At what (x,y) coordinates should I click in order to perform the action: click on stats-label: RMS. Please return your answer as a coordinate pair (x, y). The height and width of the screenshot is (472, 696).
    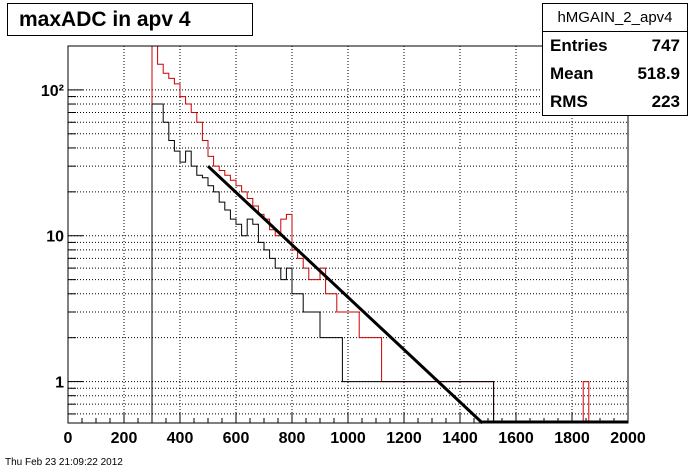
    Looking at the image, I should click on (569, 101).